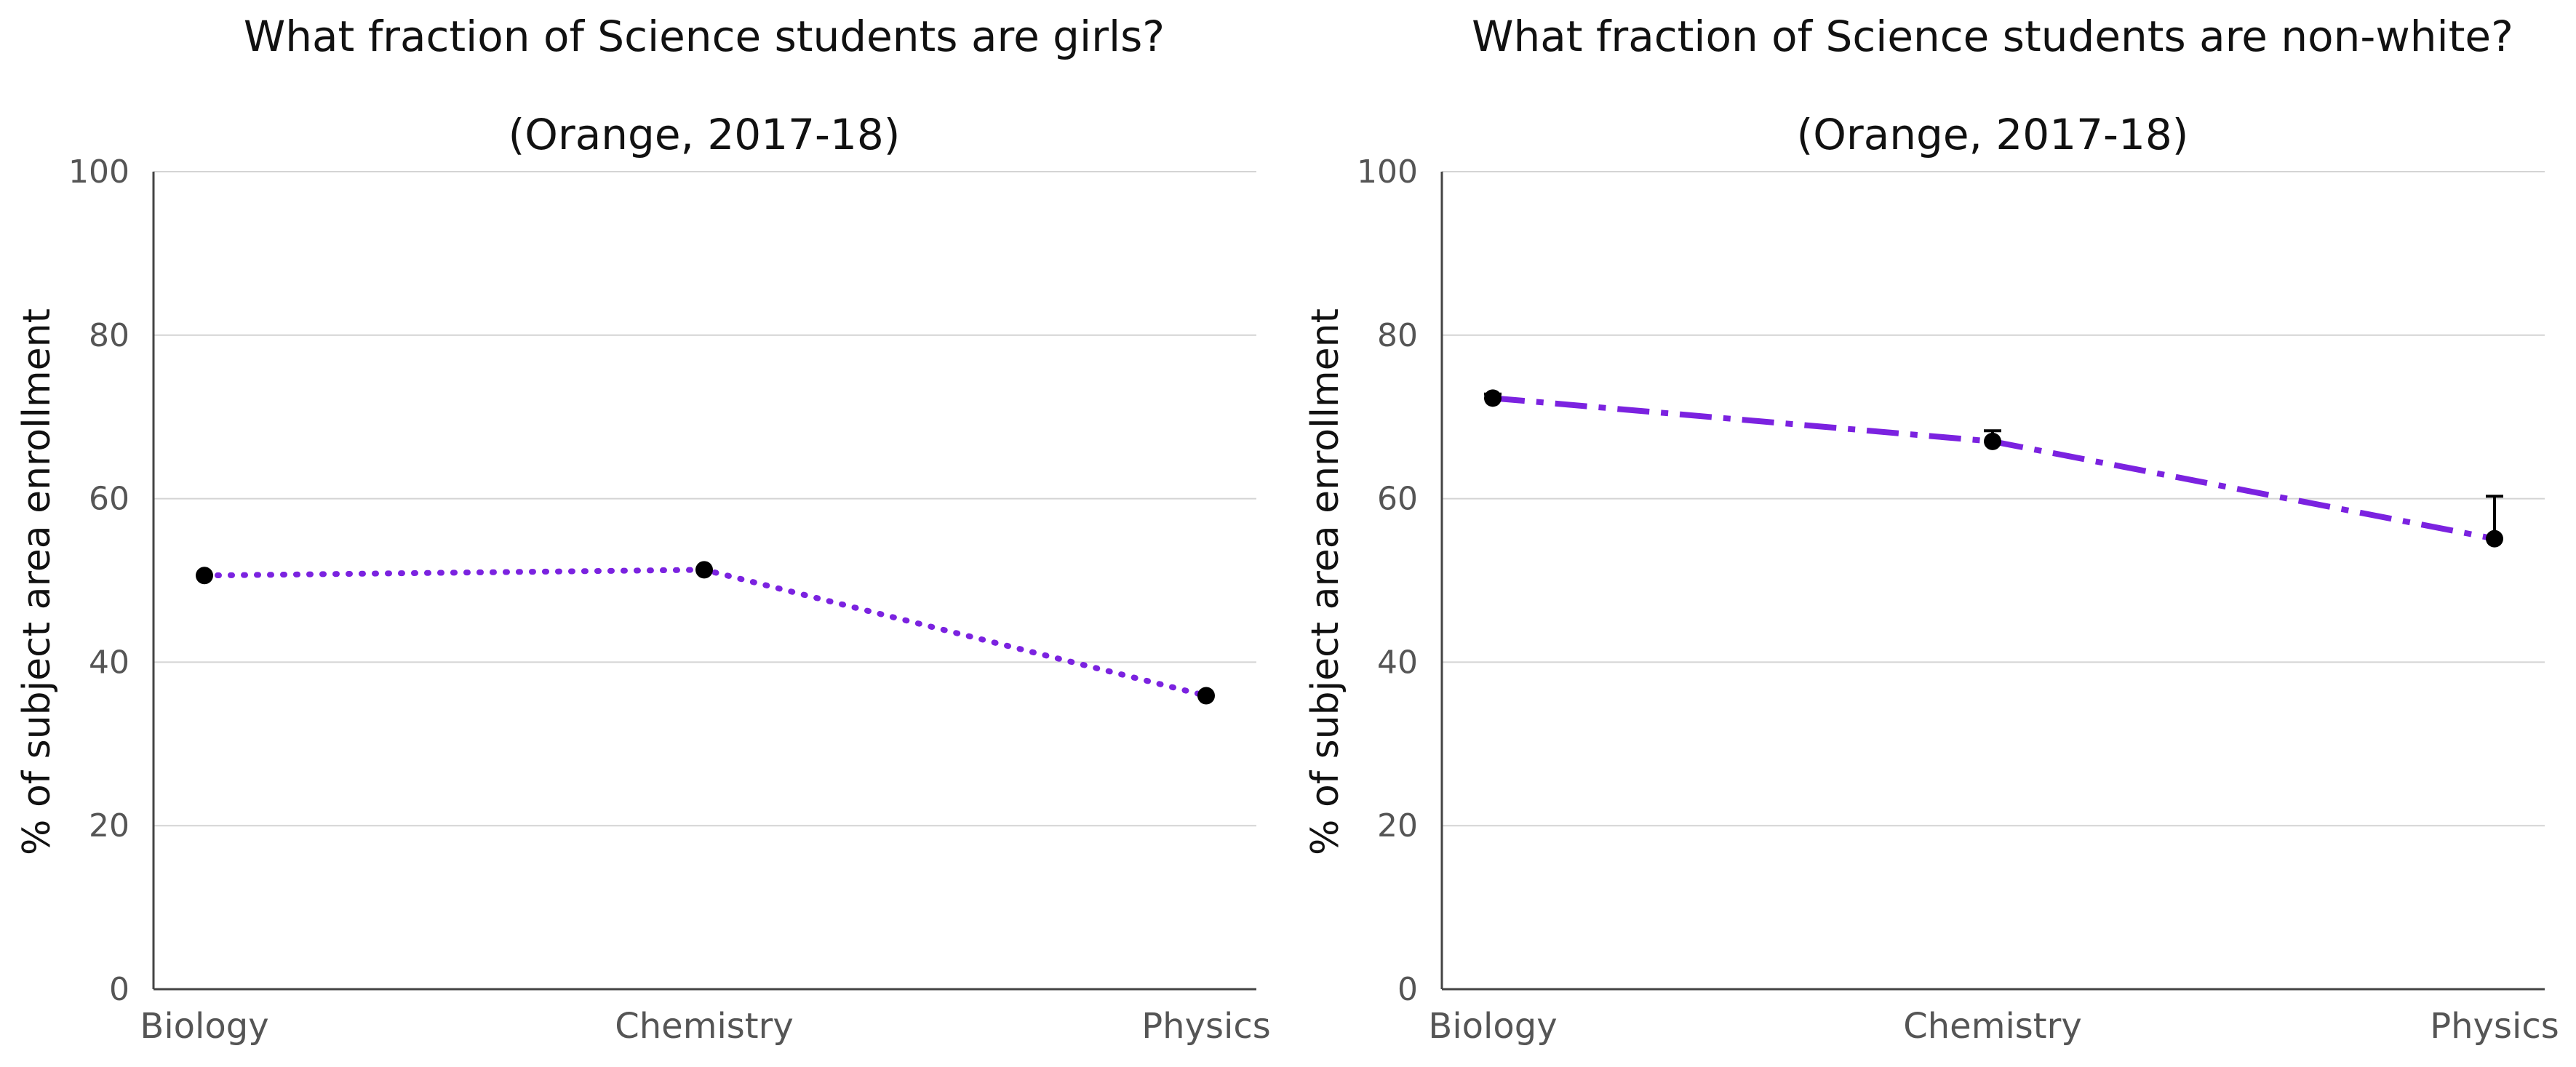 The height and width of the screenshot is (1067, 2576). I want to click on error-bars, so click(1993, 465).